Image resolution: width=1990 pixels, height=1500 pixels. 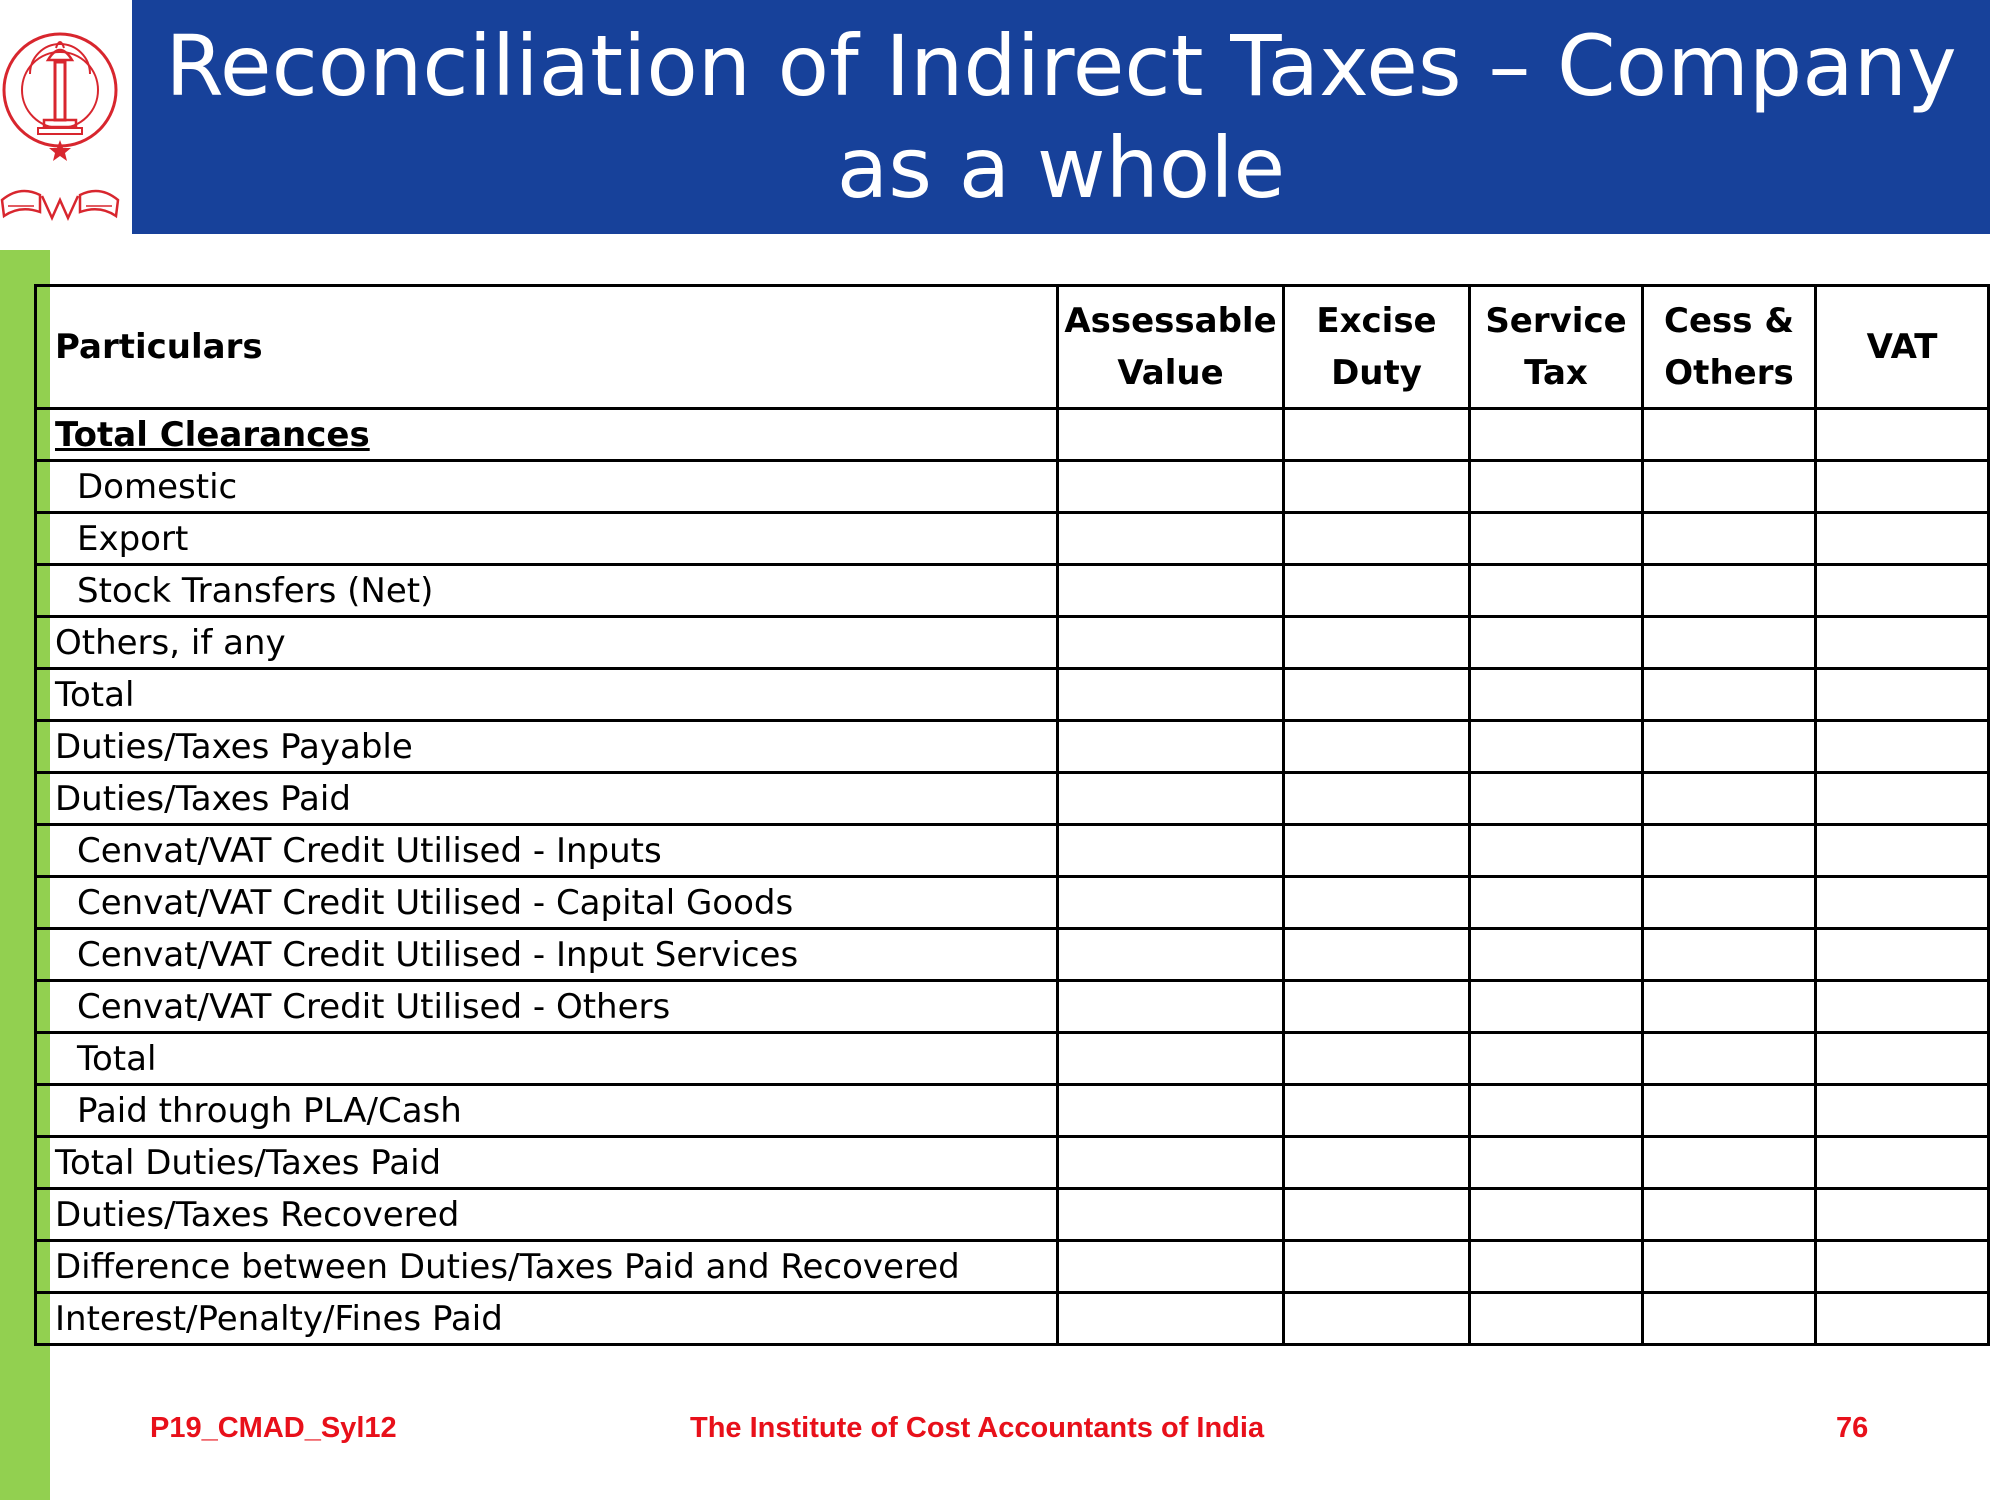 What do you see at coordinates (1012, 590) in the screenshot?
I see `table-row: Stock Transfers (Net)` at bounding box center [1012, 590].